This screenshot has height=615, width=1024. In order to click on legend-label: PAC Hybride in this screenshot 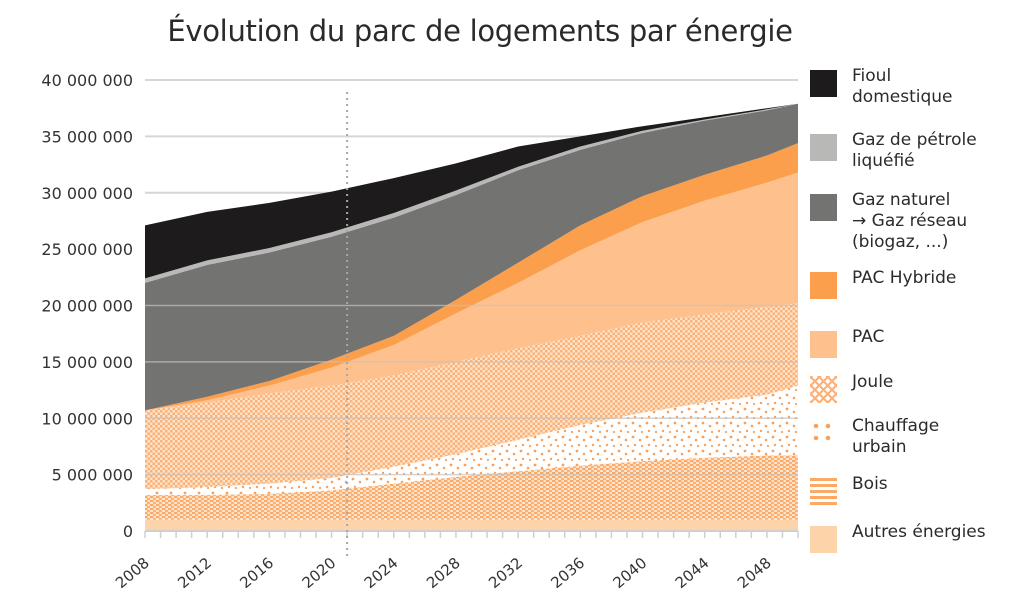, I will do `click(904, 278)`.